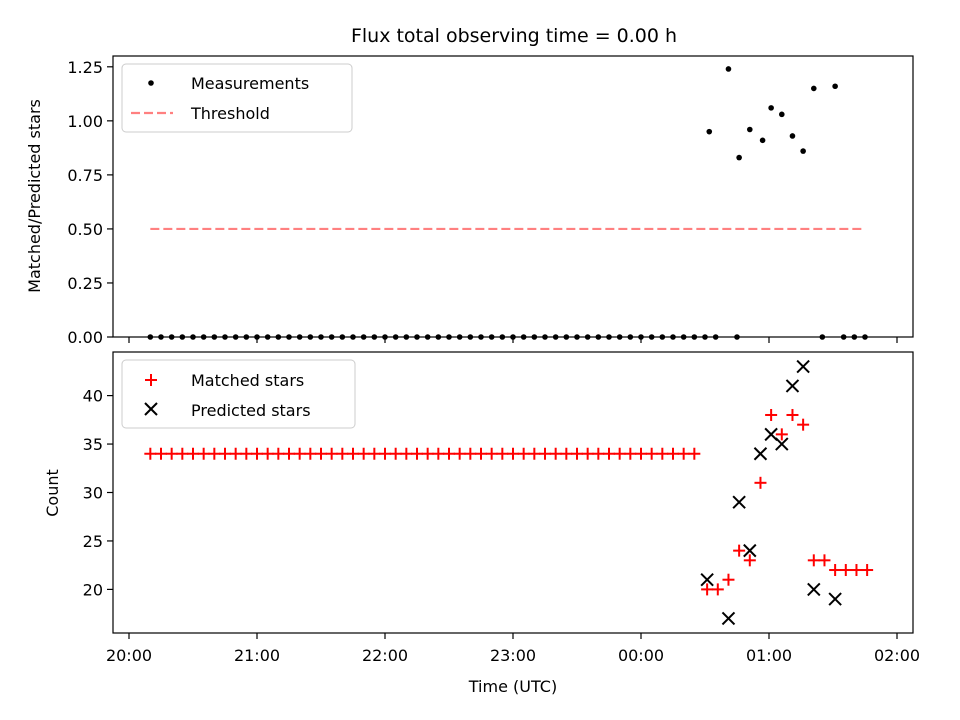 This screenshot has width=960, height=720. What do you see at coordinates (897, 655) in the screenshot?
I see `x-tick-label: 02:00` at bounding box center [897, 655].